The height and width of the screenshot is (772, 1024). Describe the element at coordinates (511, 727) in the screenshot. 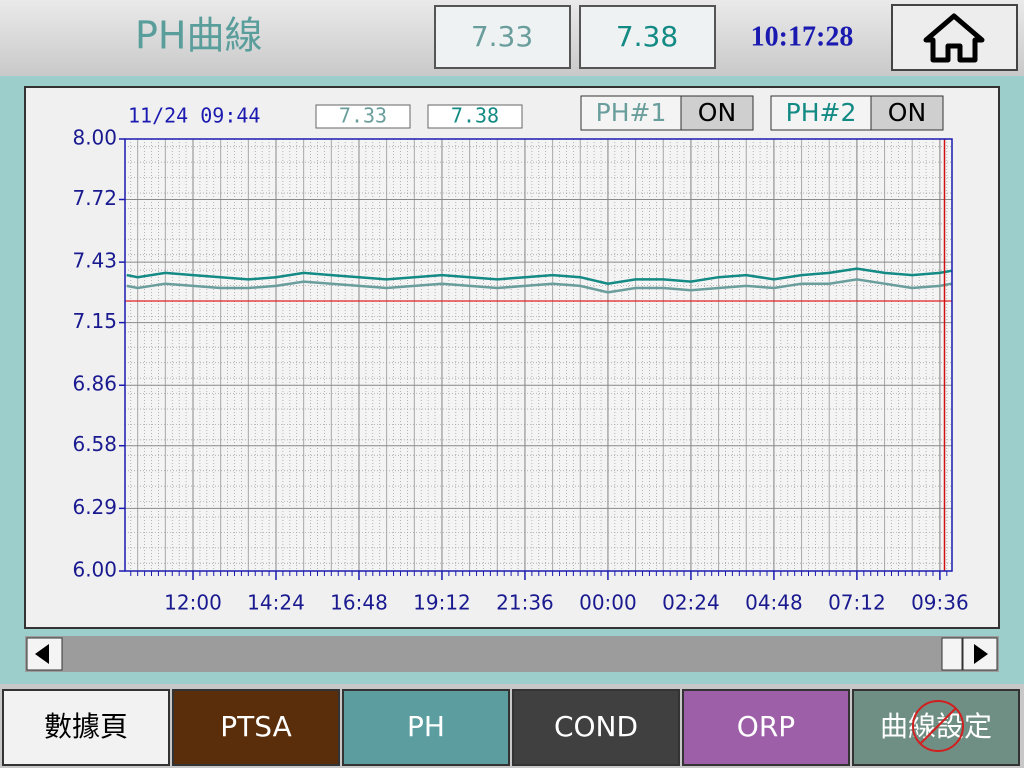

I see `tabs: 數據頁 PTSA PH COND ORP 曲線設定` at that location.